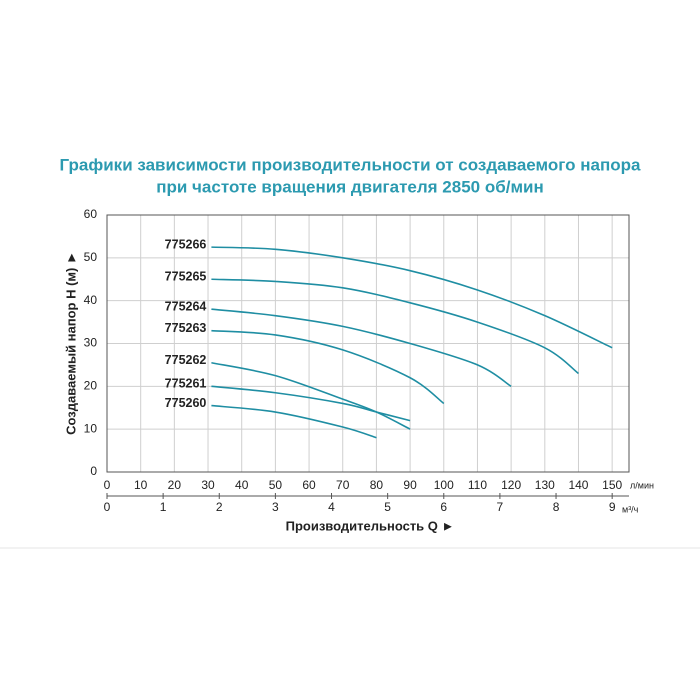 The height and width of the screenshot is (700, 700). What do you see at coordinates (175, 485) in the screenshot?
I see `x-tick-label: 20` at bounding box center [175, 485].